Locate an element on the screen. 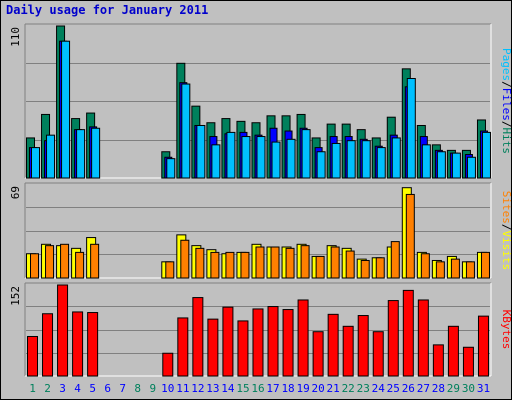 The height and width of the screenshot is (400, 512). x-tick-label: 21 is located at coordinates (333, 388).